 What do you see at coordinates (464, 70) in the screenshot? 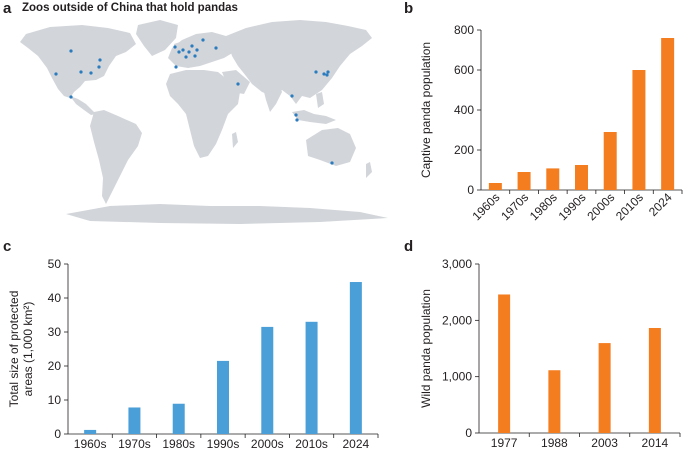
I see `y-tick-label: 600` at bounding box center [464, 70].